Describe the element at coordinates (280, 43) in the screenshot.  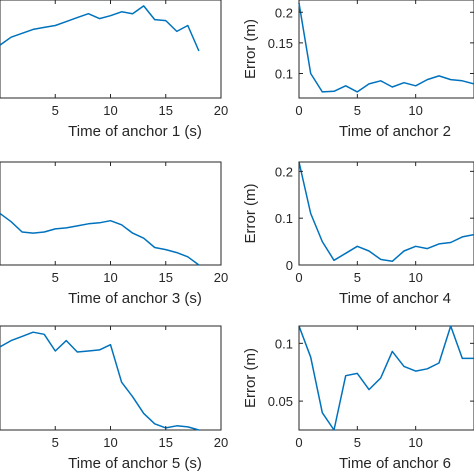
I see `y-tick-label: 0.15` at that location.